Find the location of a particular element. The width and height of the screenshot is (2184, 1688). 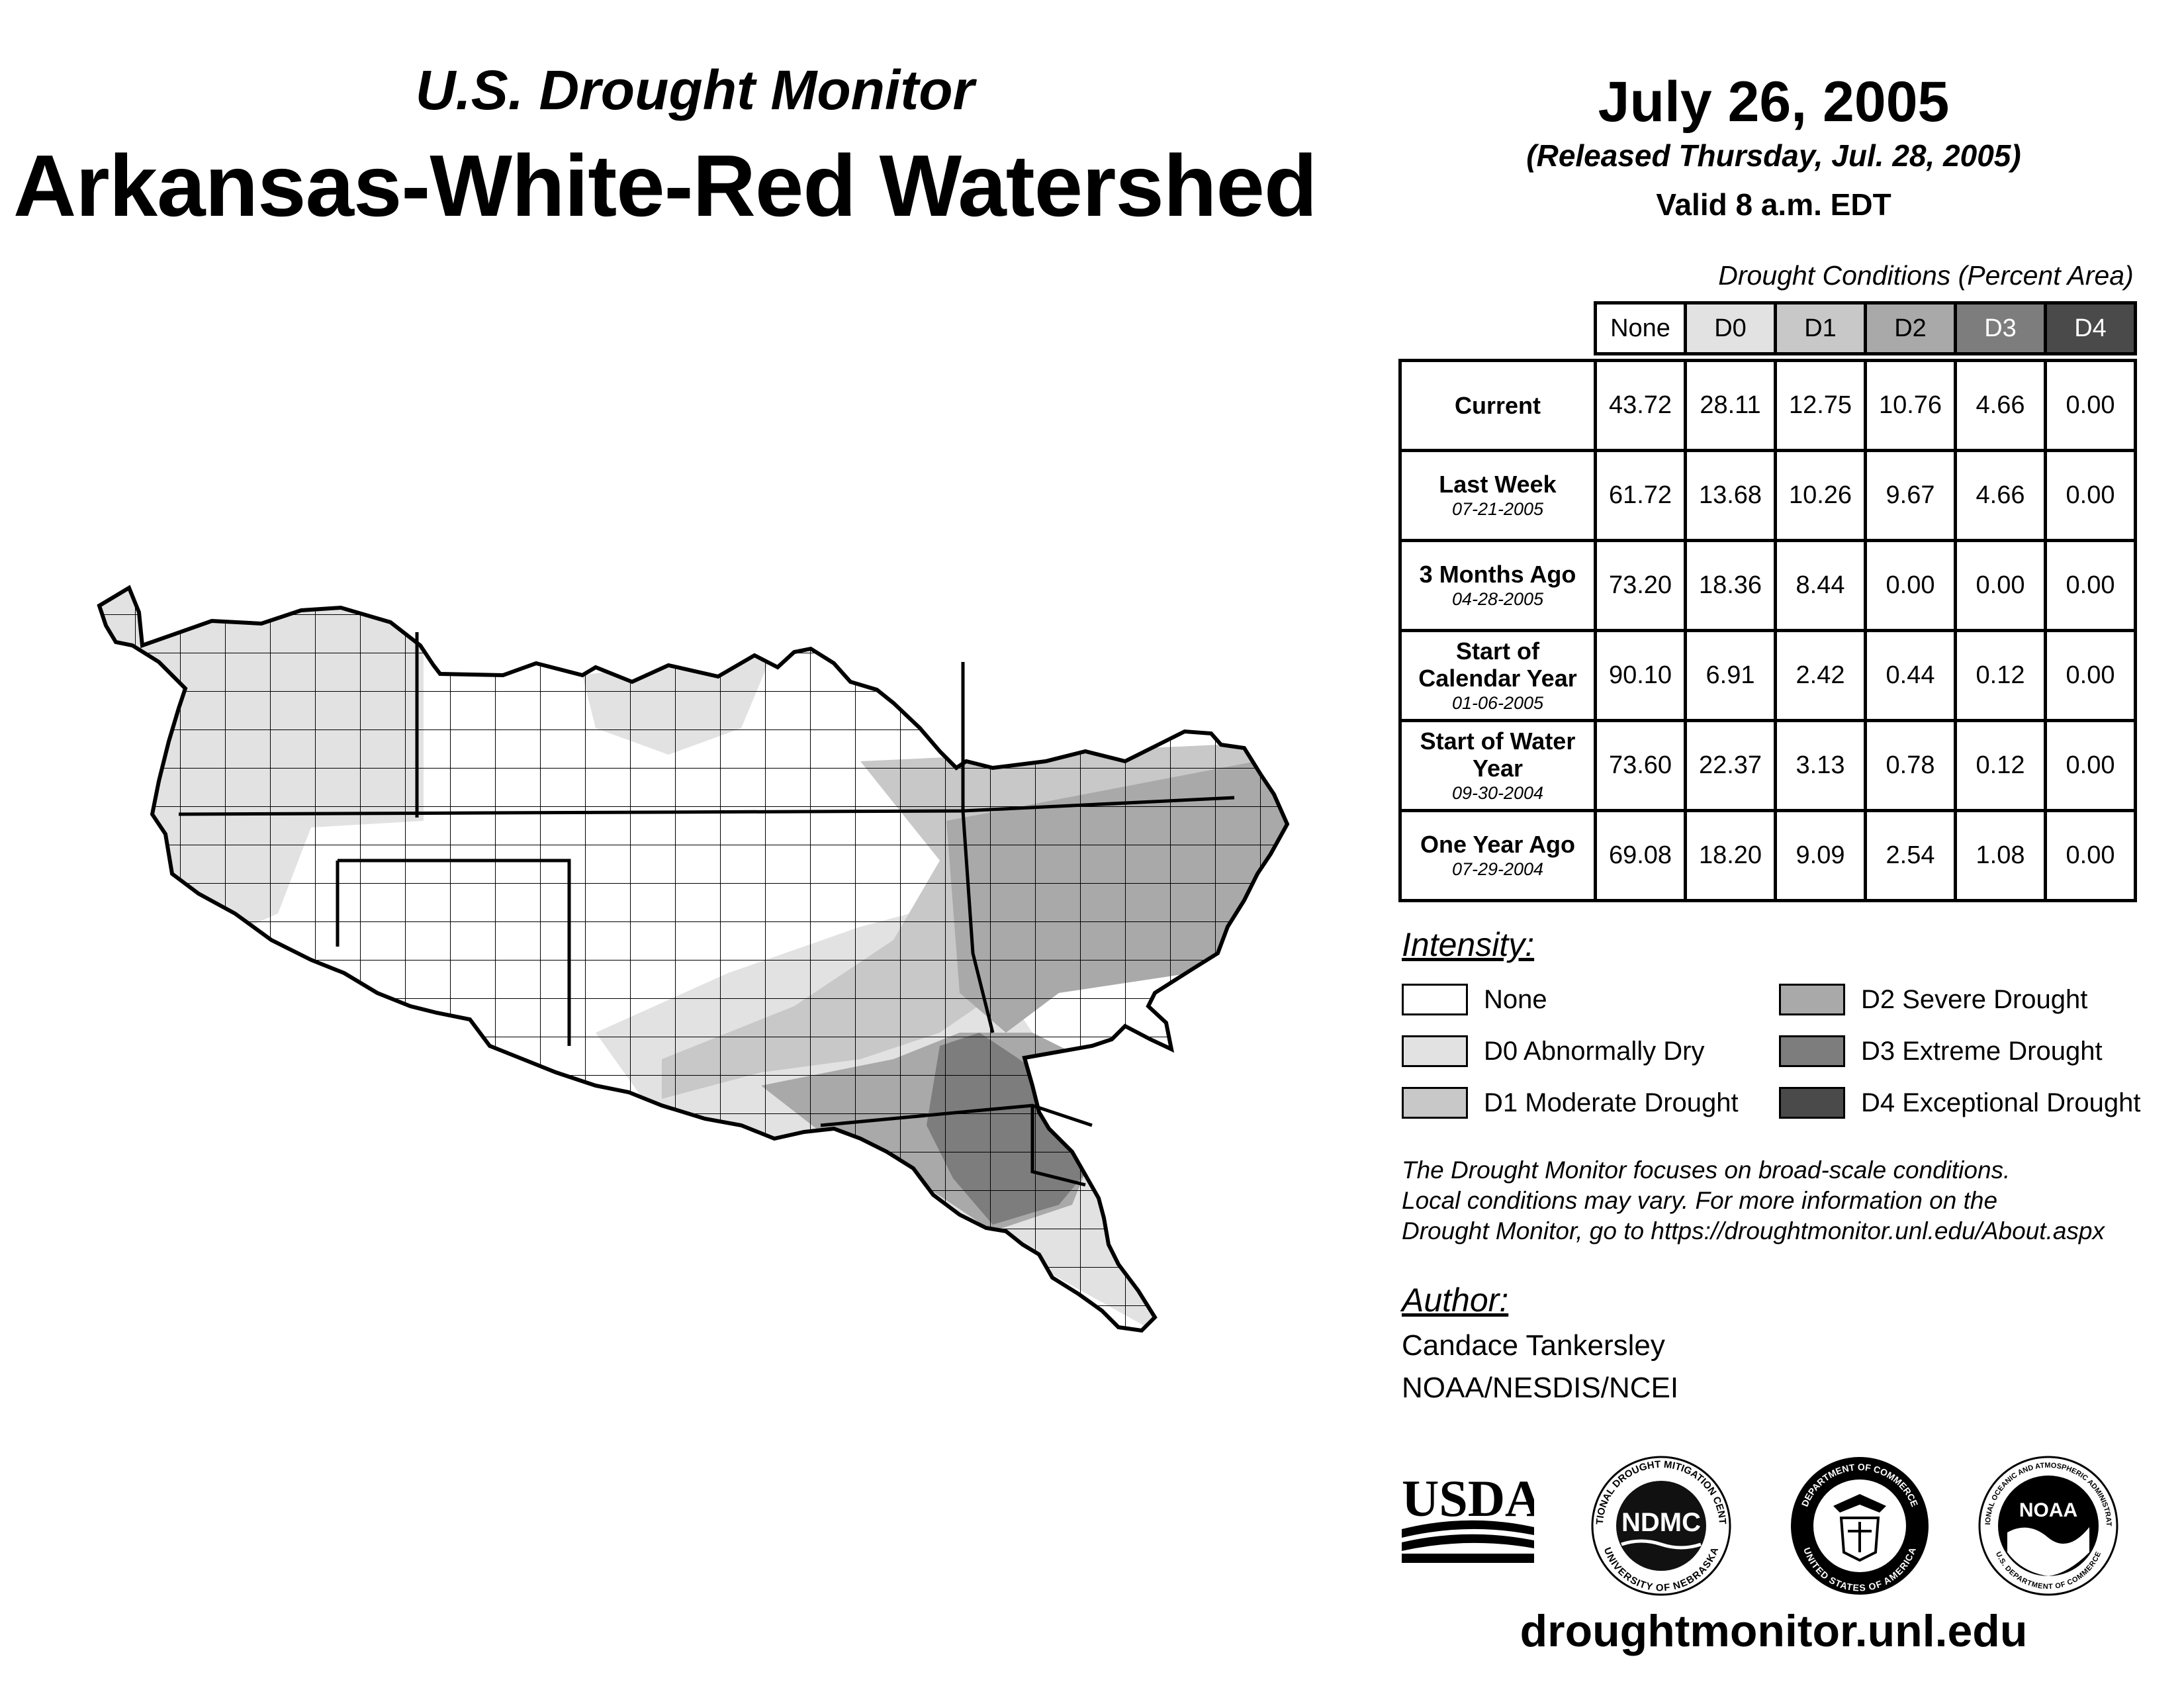

footer-url: droughtmonitor.unl.edu is located at coordinates (1774, 1631).